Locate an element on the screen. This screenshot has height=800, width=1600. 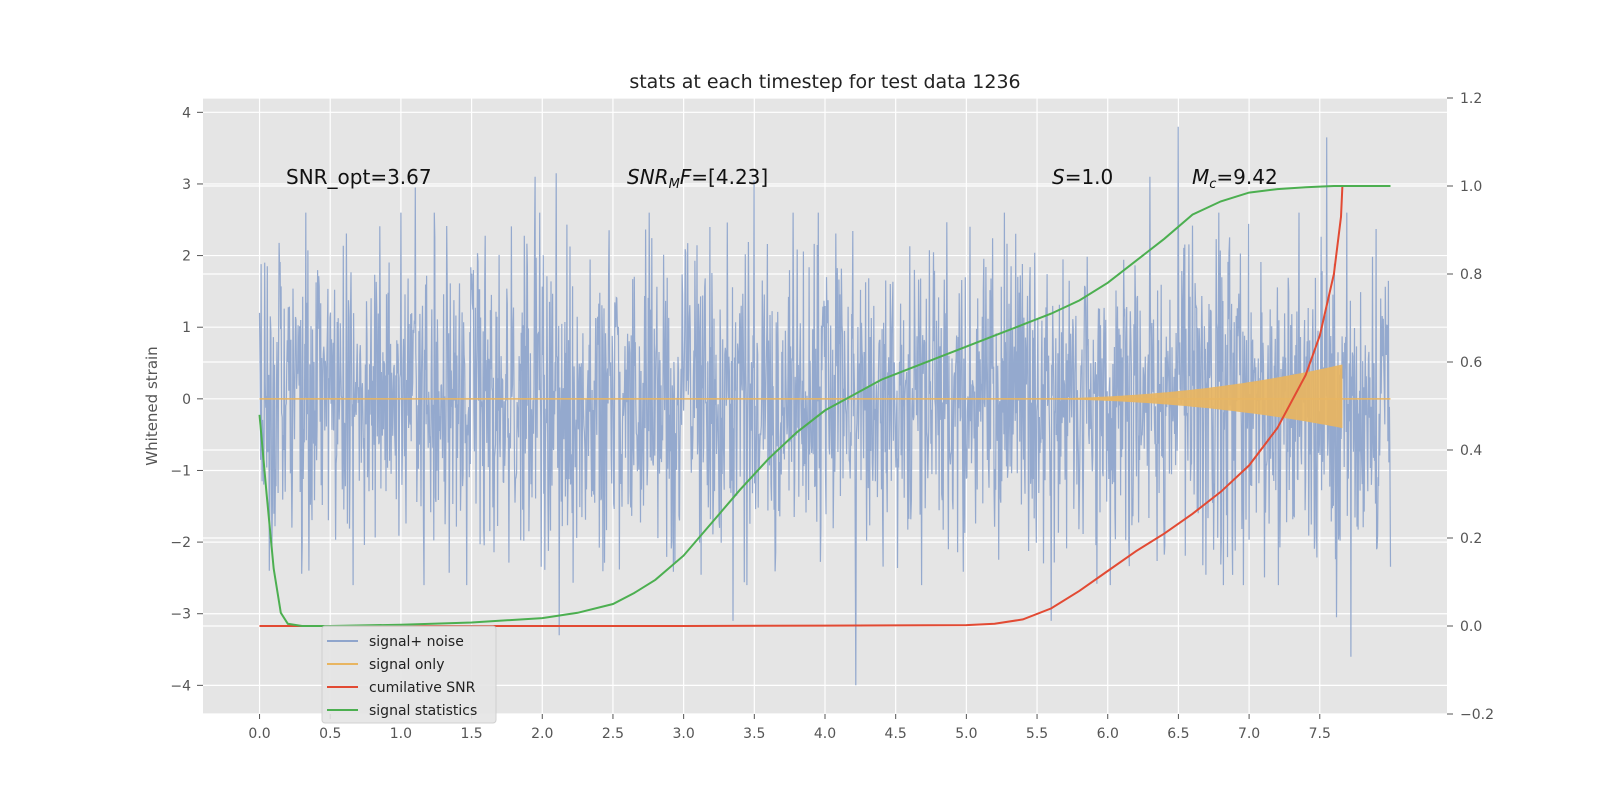
x-tick-label: 1.0 is located at coordinates (401, 734).